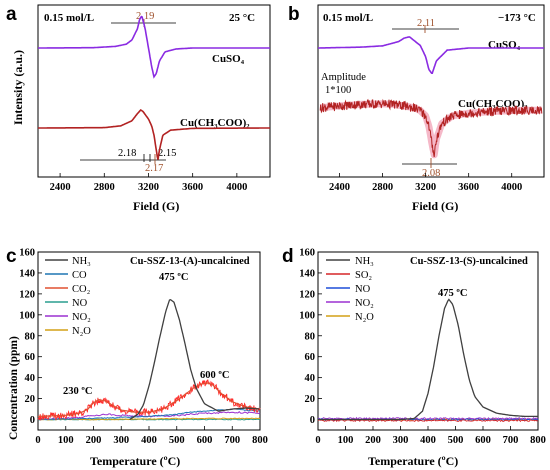  Describe the element at coordinates (363, 275) in the screenshot. I see `legend-label: SO₂` at that location.